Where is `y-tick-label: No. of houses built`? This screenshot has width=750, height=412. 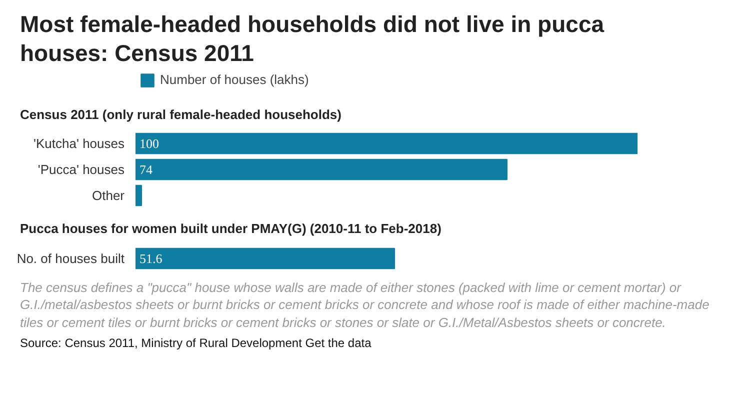
y-tick-label: No. of houses built is located at coordinates (70, 258).